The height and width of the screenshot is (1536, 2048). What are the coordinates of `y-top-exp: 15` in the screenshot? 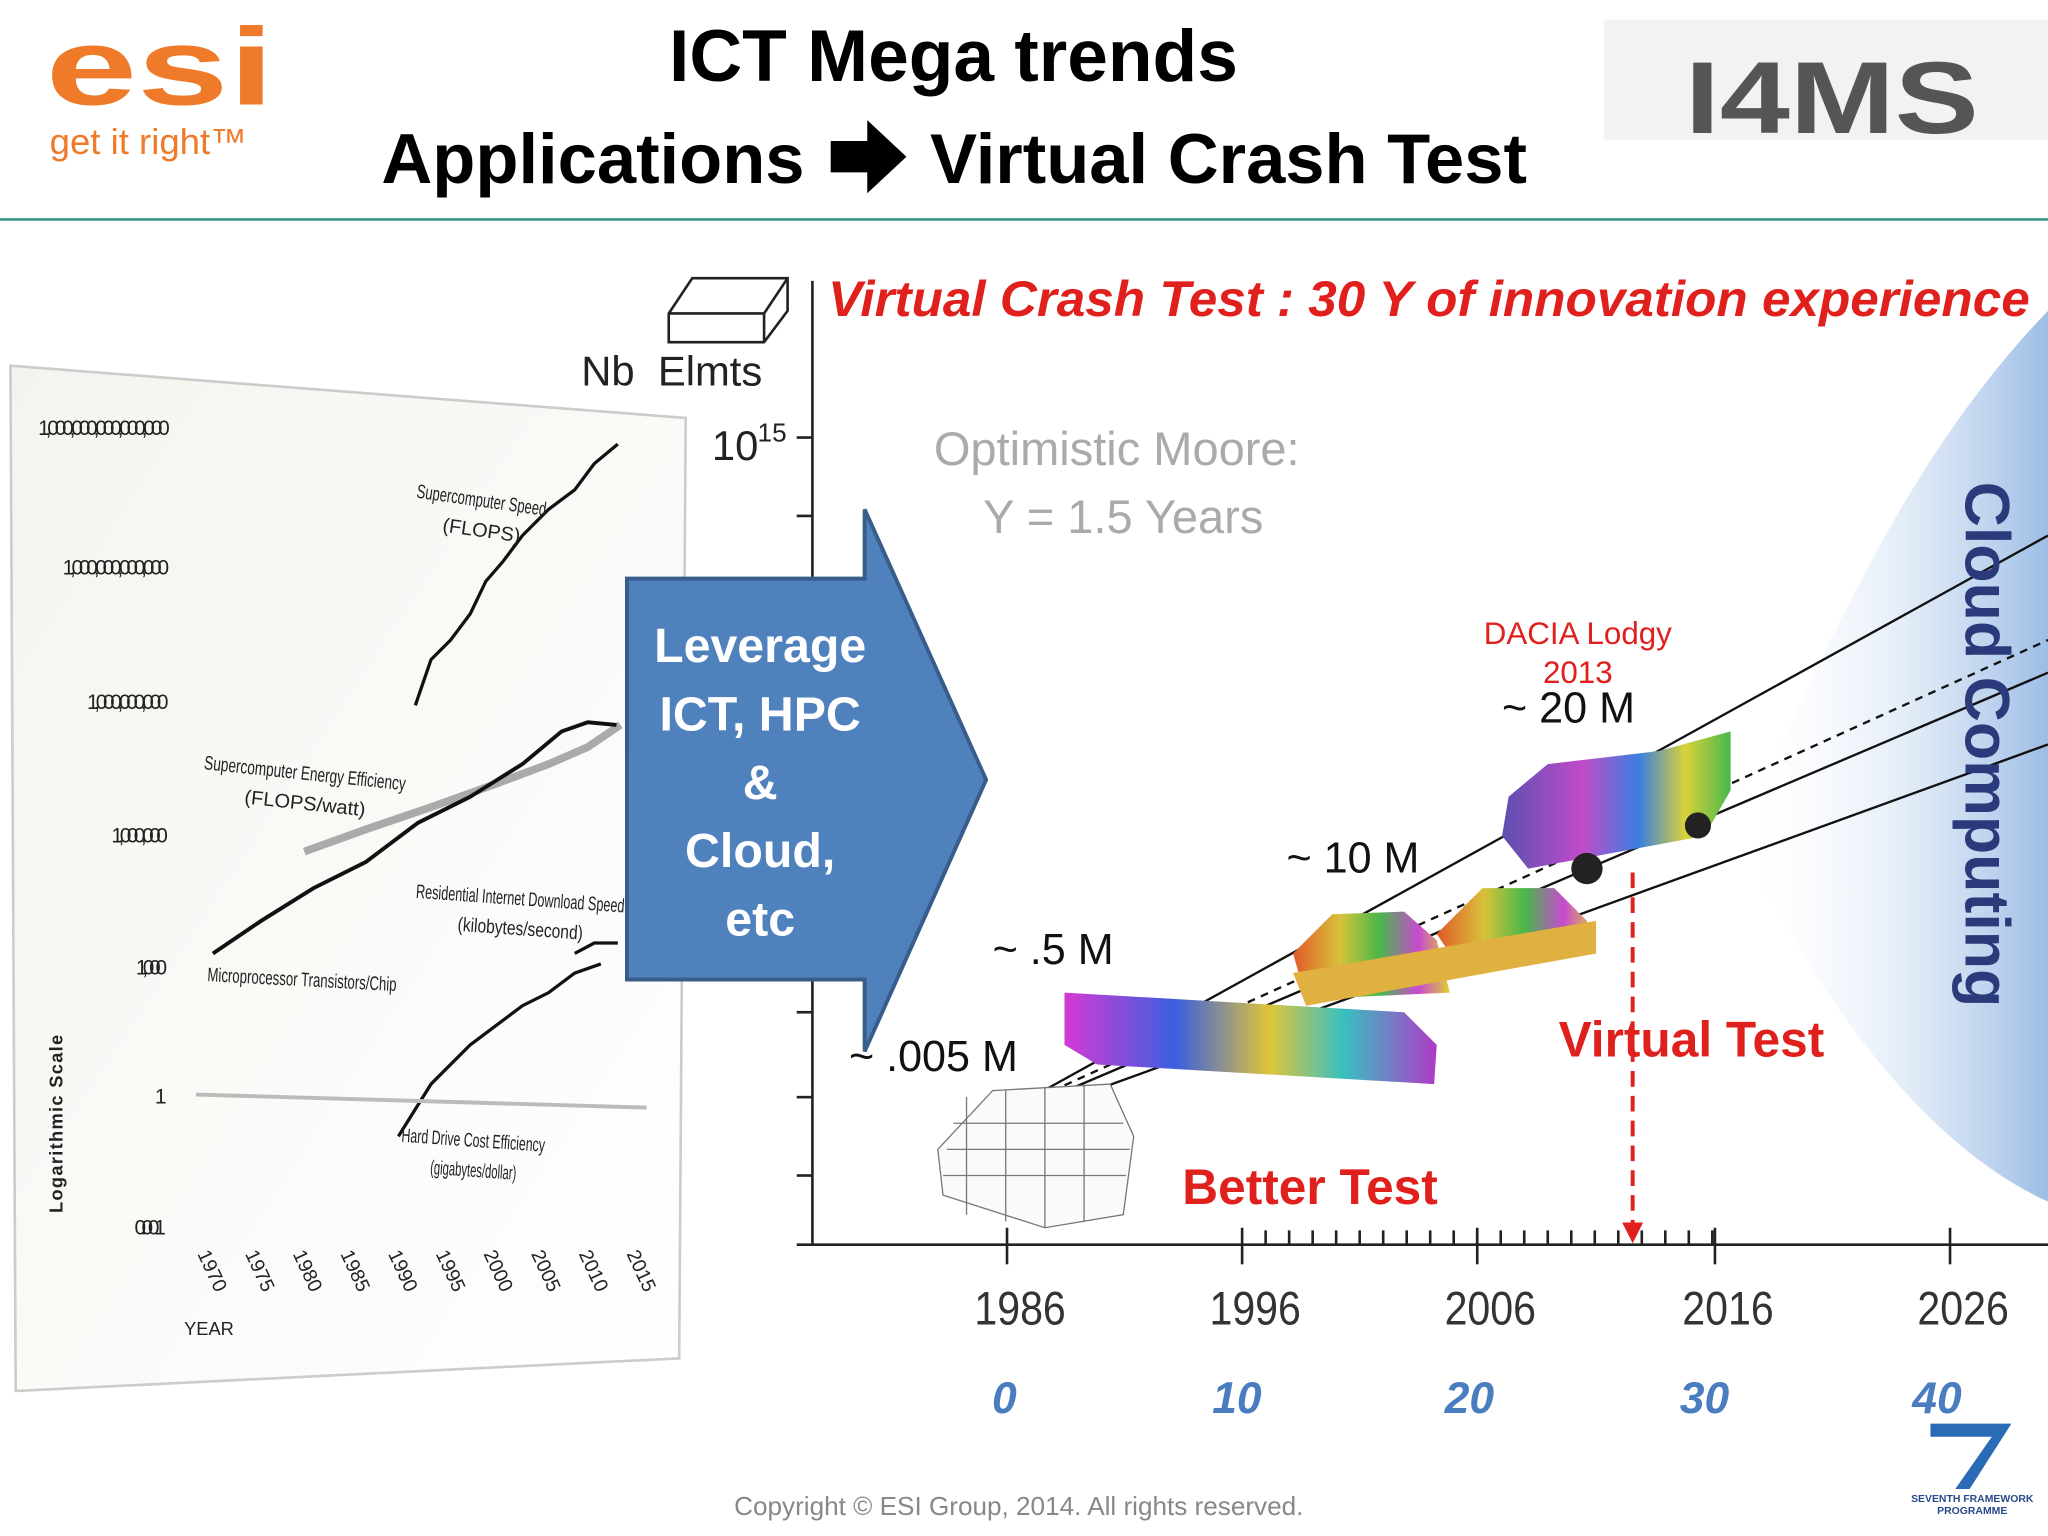 It's located at (772, 432).